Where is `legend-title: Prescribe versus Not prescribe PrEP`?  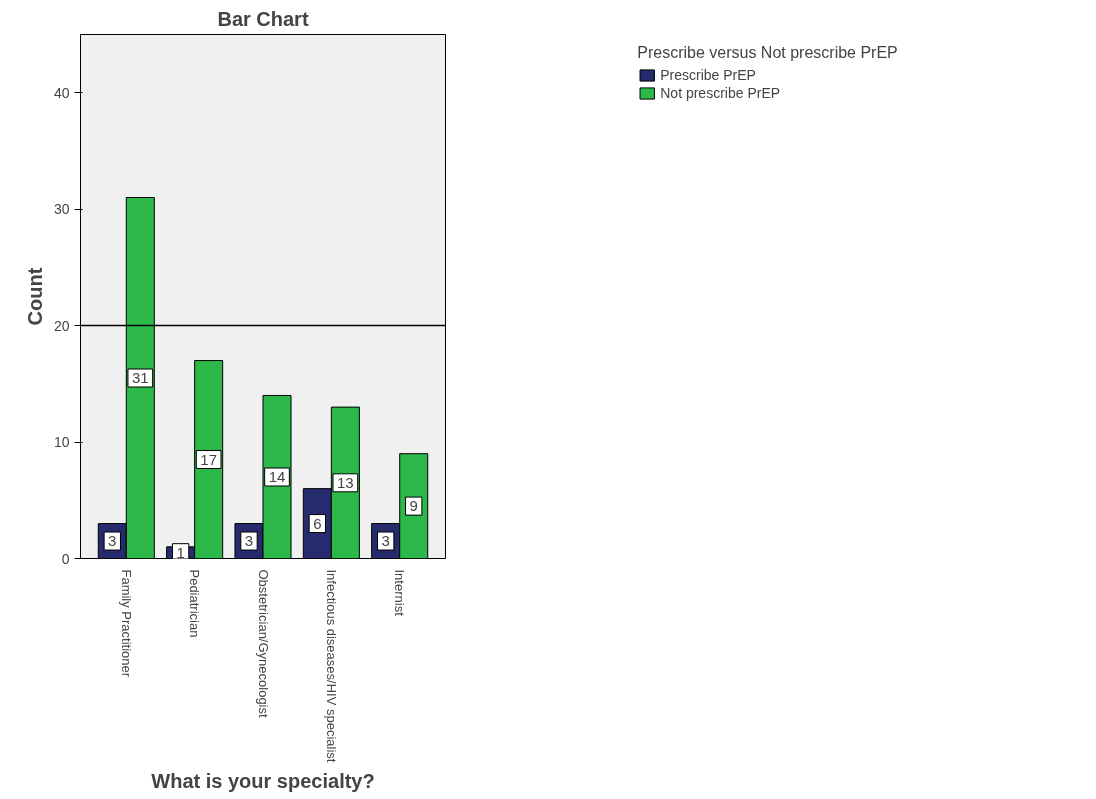
legend-title: Prescribe versus Not prescribe PrEP is located at coordinates (767, 53).